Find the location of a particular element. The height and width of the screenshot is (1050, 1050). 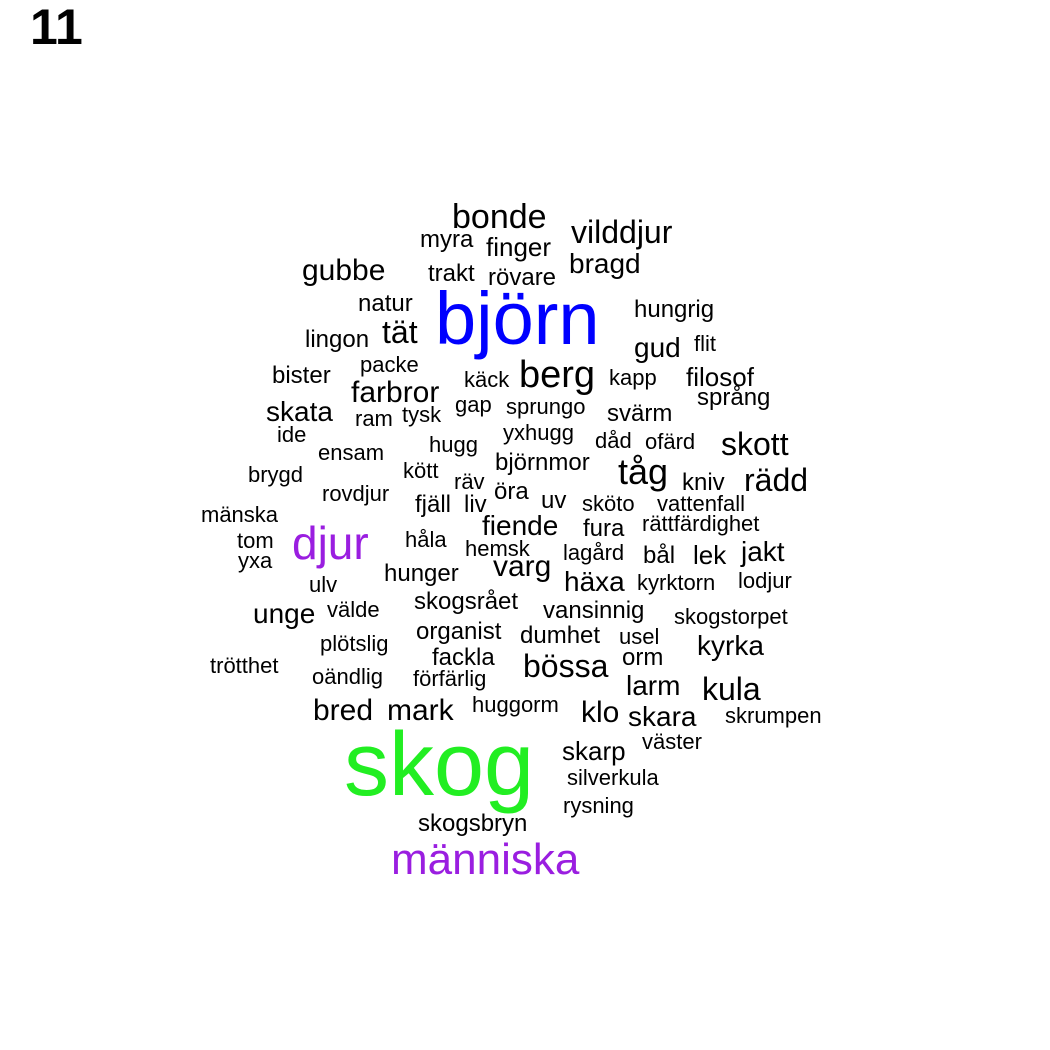

word-hunger: hunger is located at coordinates (421, 573).